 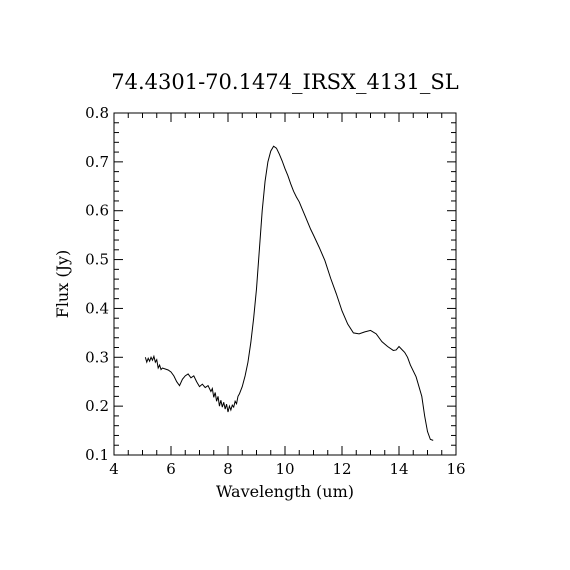 I want to click on x-axis-label: Wavelength (um), so click(x=285, y=491).